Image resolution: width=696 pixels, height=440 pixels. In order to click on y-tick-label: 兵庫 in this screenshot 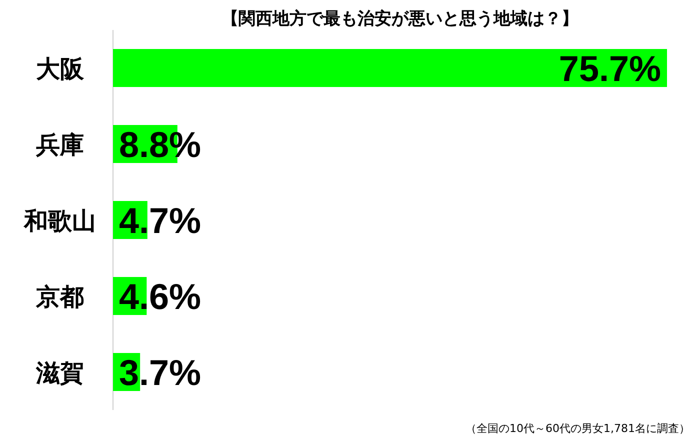, I will do `click(59, 145)`.